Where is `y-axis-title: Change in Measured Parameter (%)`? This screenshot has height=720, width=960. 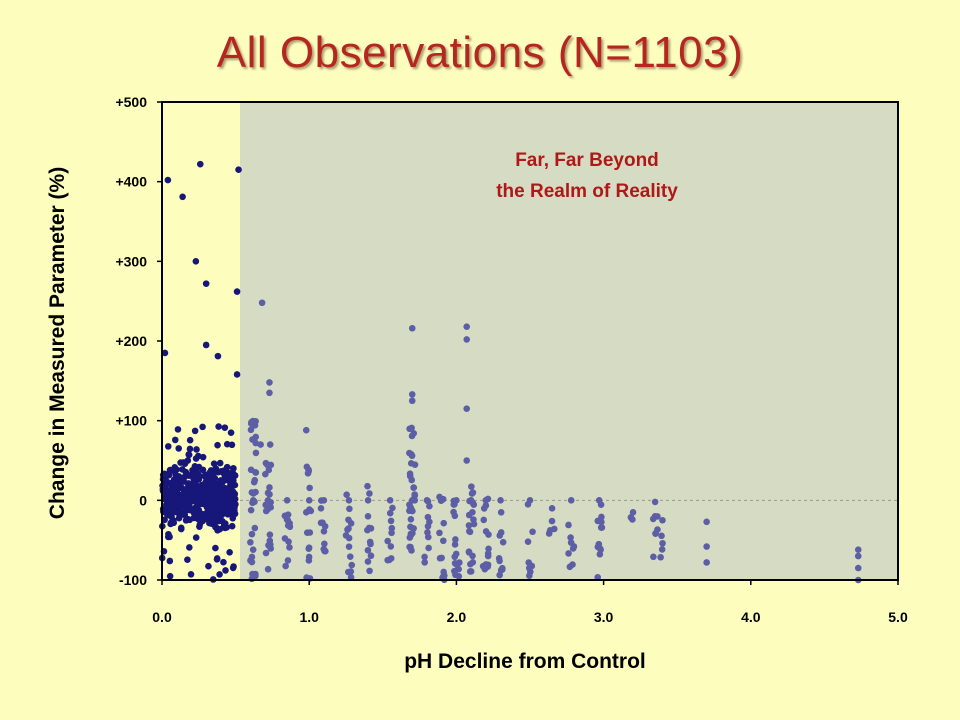 y-axis-title: Change in Measured Parameter (%) is located at coordinates (57, 343).